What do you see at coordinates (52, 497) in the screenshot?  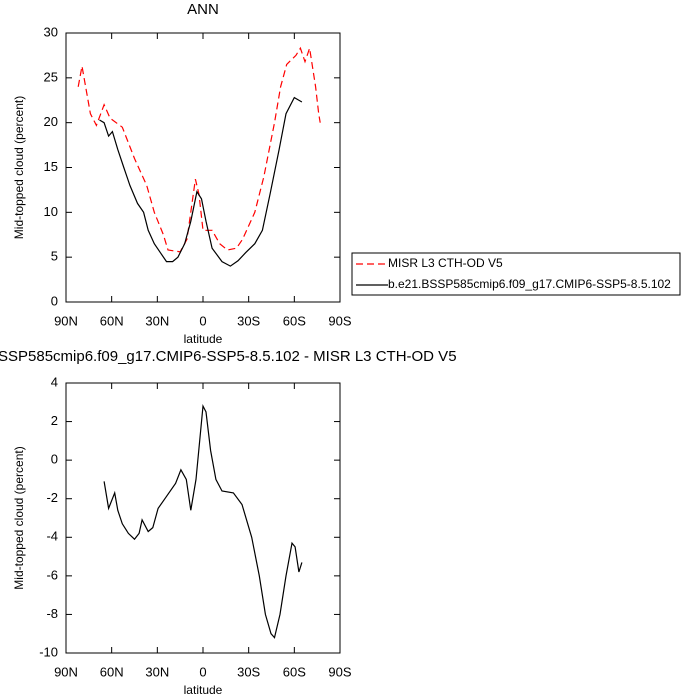 I see `y-tick-label: -2` at bounding box center [52, 497].